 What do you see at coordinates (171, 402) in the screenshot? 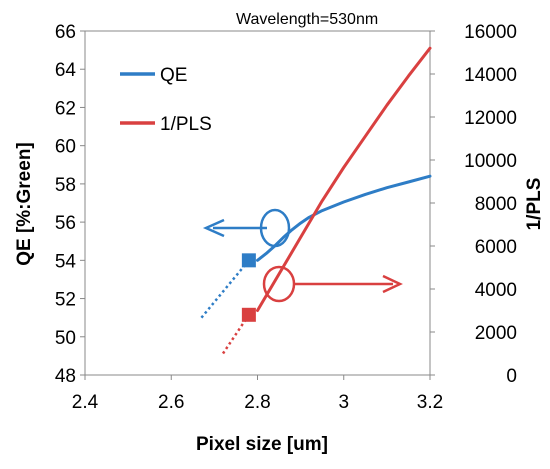
I see `x-tick-label: 2.6` at bounding box center [171, 402].